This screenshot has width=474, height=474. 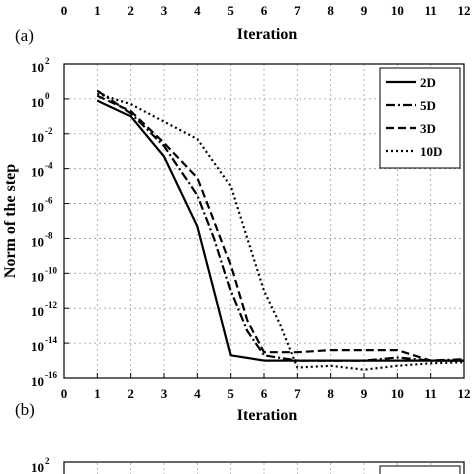 What do you see at coordinates (464, 10) in the screenshot?
I see `top-x-tick-label: 12` at bounding box center [464, 10].